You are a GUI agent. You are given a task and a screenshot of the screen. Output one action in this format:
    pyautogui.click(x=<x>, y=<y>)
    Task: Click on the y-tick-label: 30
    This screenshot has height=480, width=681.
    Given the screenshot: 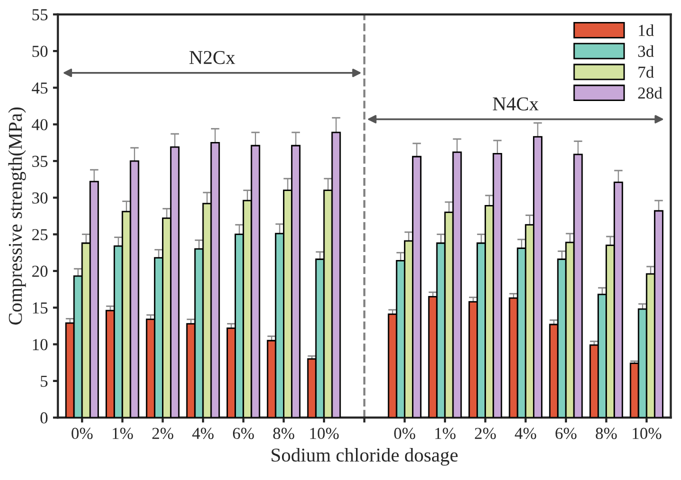 What is the action you would take?
    pyautogui.click(x=40, y=198)
    